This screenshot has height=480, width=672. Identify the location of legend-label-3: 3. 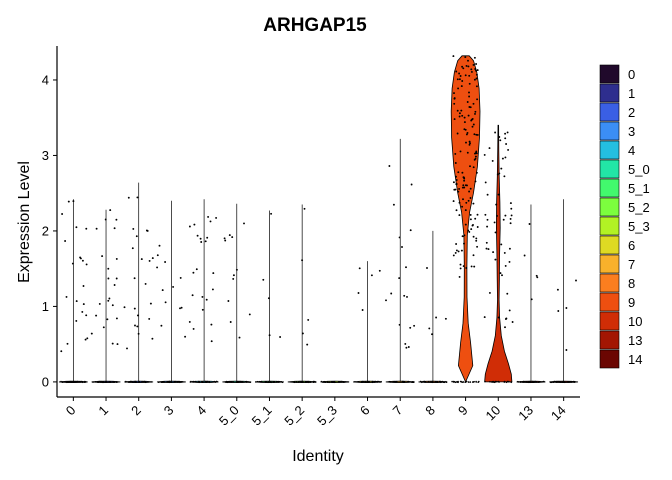
(631, 131).